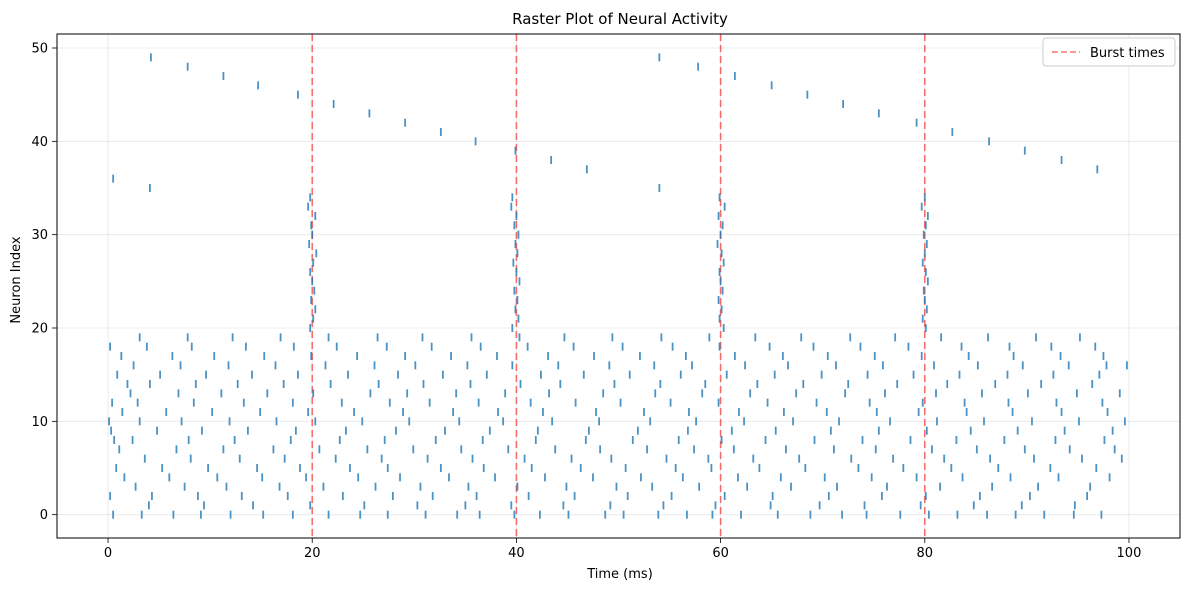  I want to click on x-tick-label: 40, so click(516, 553).